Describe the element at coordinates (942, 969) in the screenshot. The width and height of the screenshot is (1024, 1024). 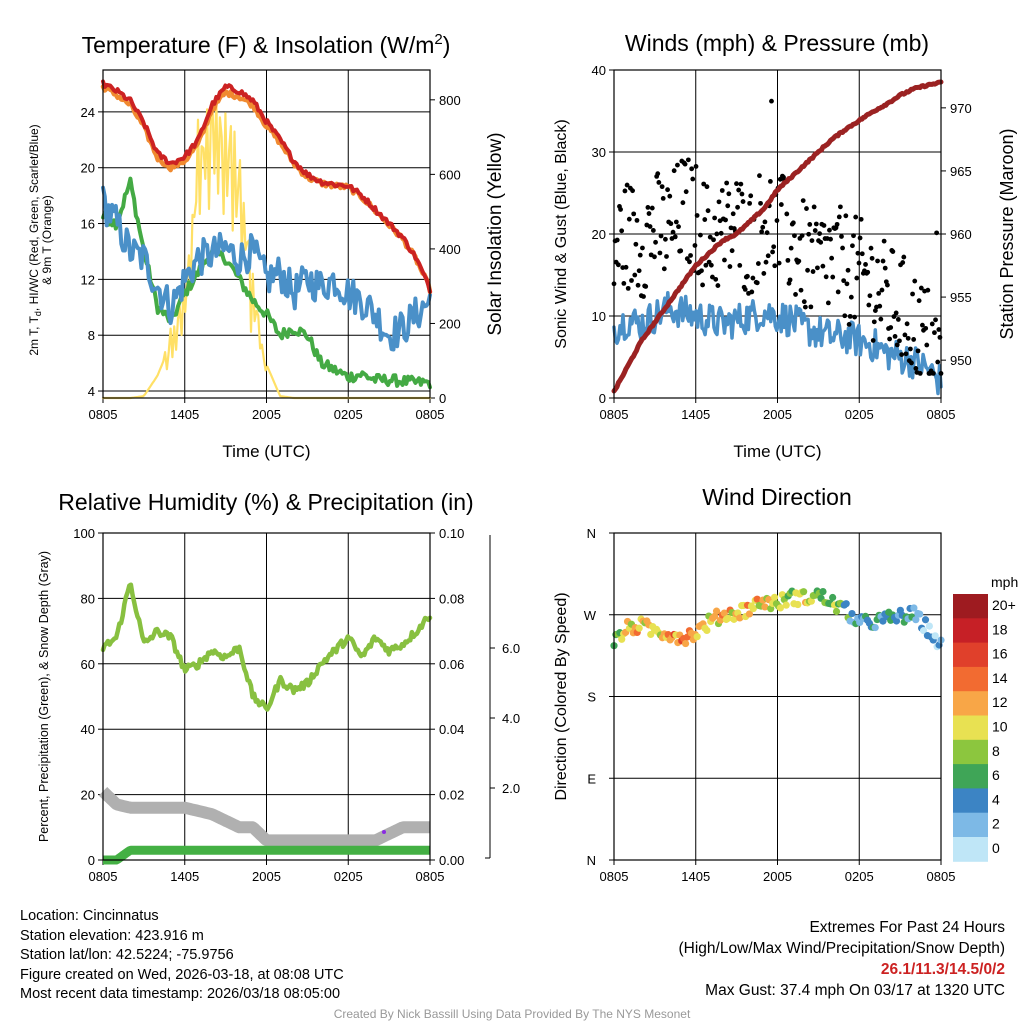
I see `extremes-values: 26.1/11.3/14.5/0/2` at that location.